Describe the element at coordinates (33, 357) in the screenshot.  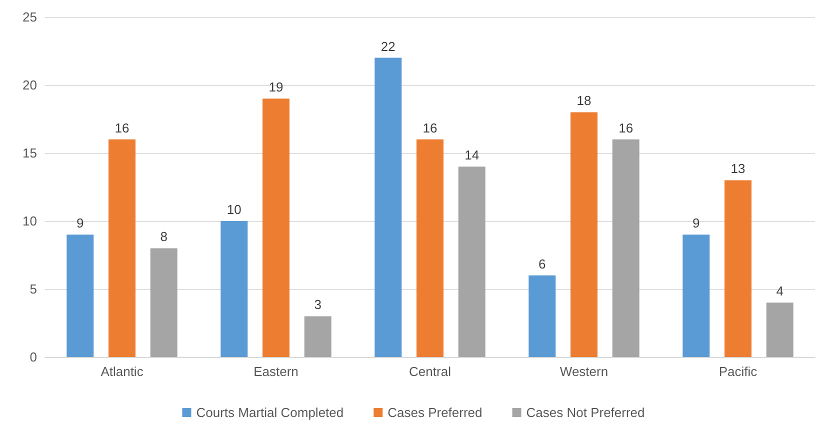
I see `y-tick-label: 0` at that location.